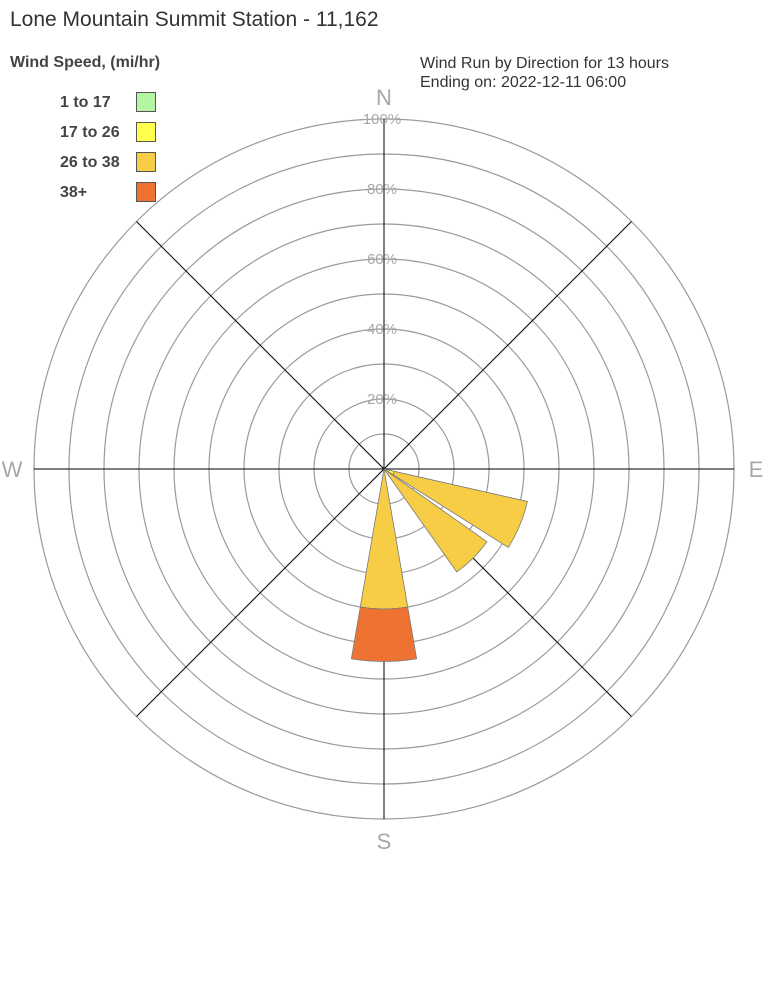 The image size is (768, 1008). I want to click on radial-tick-label: 40%, so click(382, 329).